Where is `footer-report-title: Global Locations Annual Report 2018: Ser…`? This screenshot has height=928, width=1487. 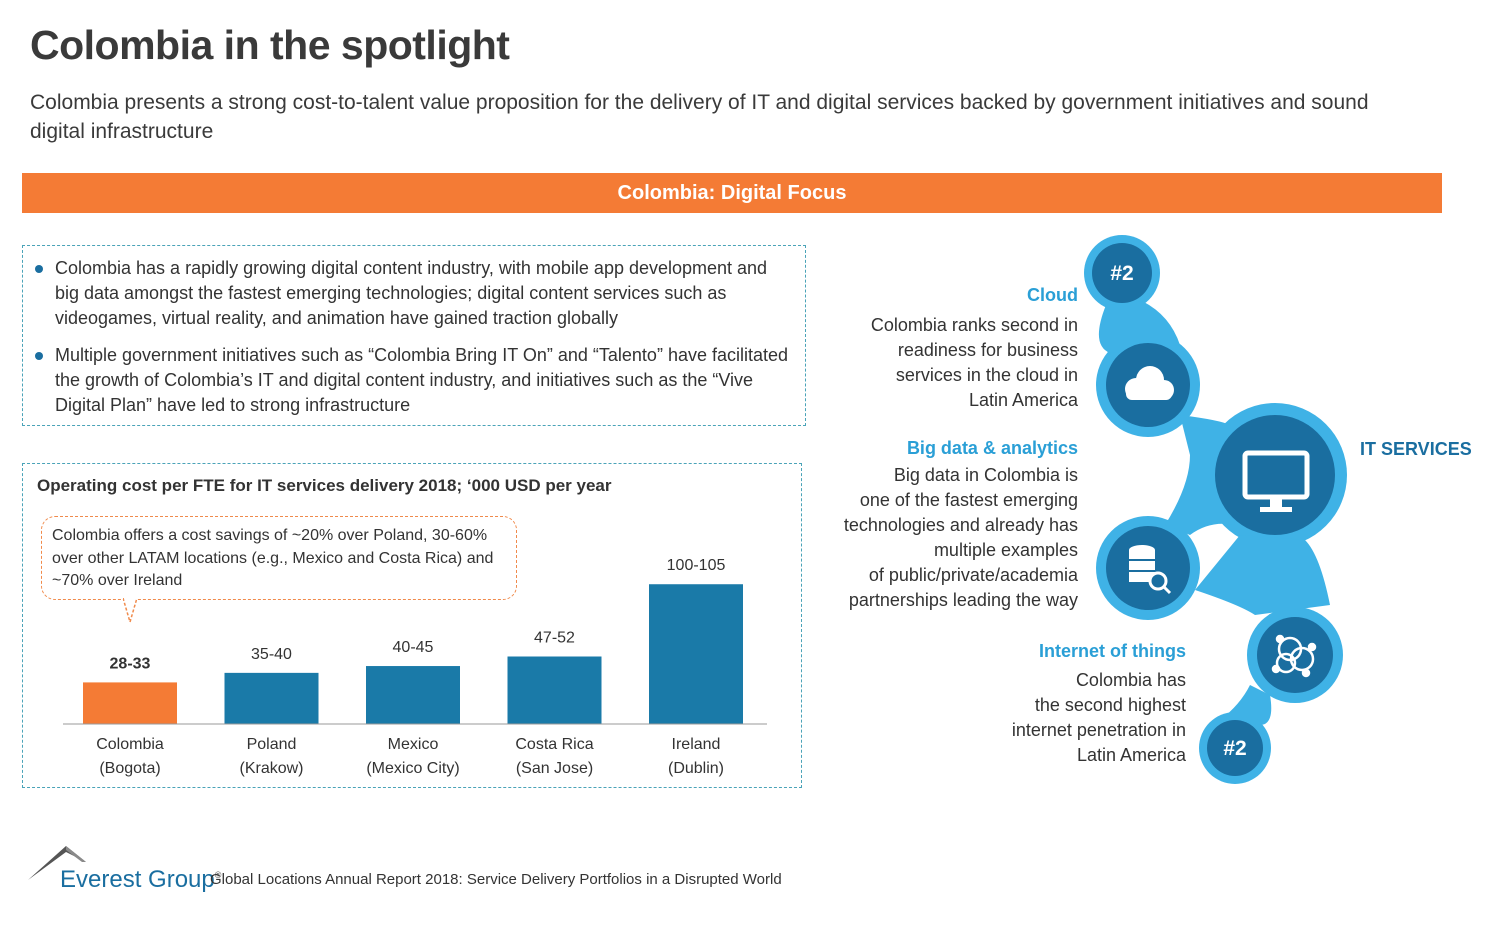 footer-report-title: Global Locations Annual Report 2018: Ser… is located at coordinates (496, 879).